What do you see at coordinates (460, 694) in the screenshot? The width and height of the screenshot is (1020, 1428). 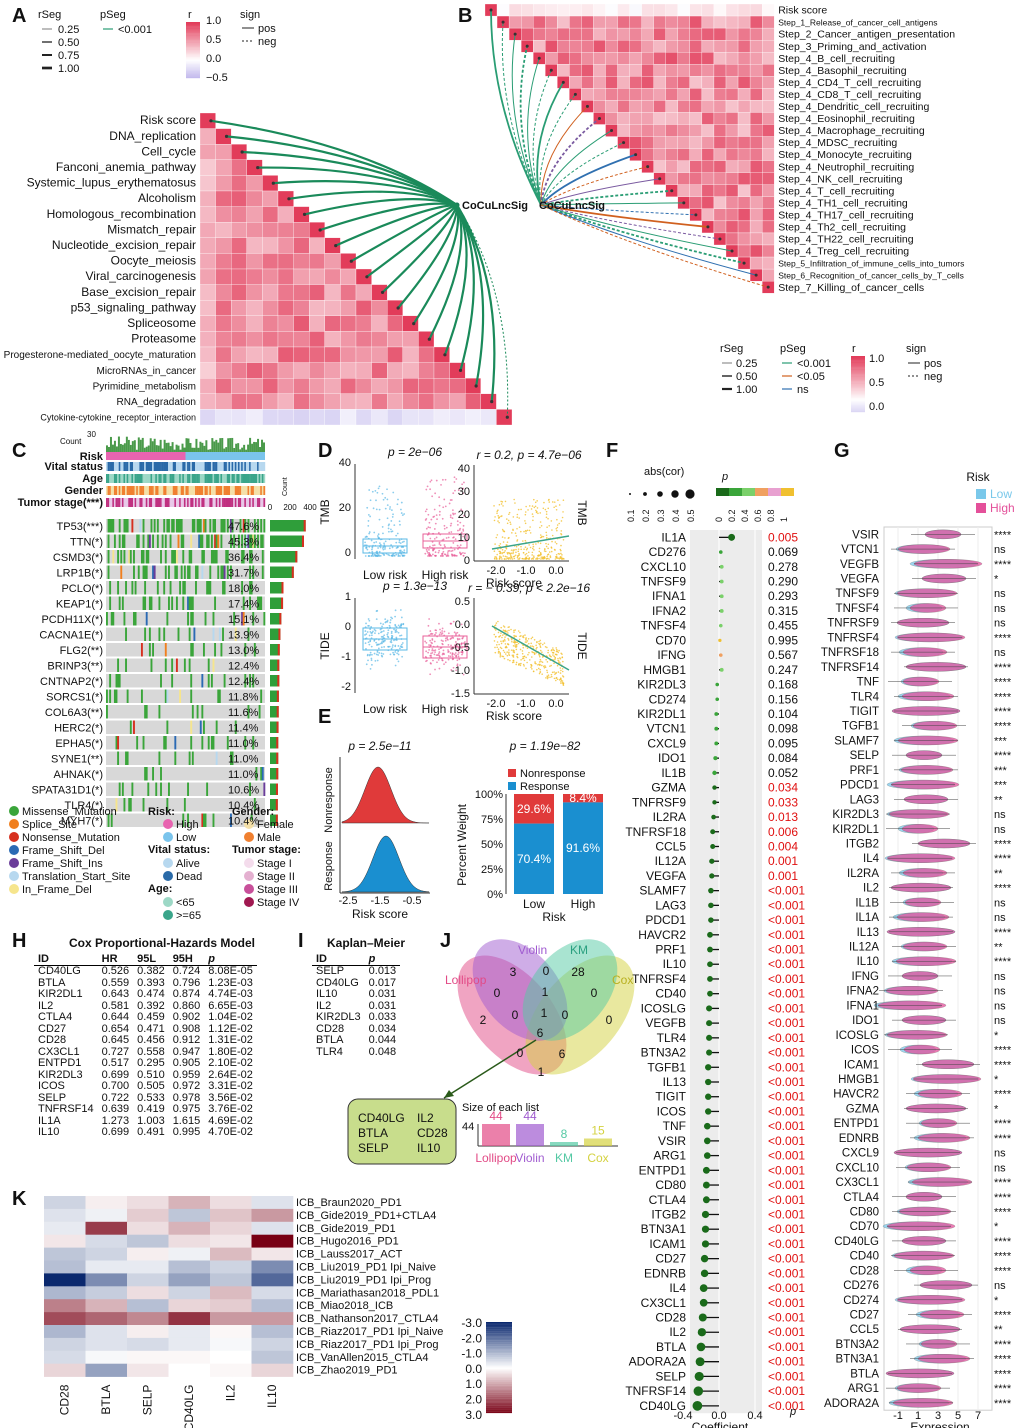 I see `scatter-y-tick: -1.5` at bounding box center [460, 694].